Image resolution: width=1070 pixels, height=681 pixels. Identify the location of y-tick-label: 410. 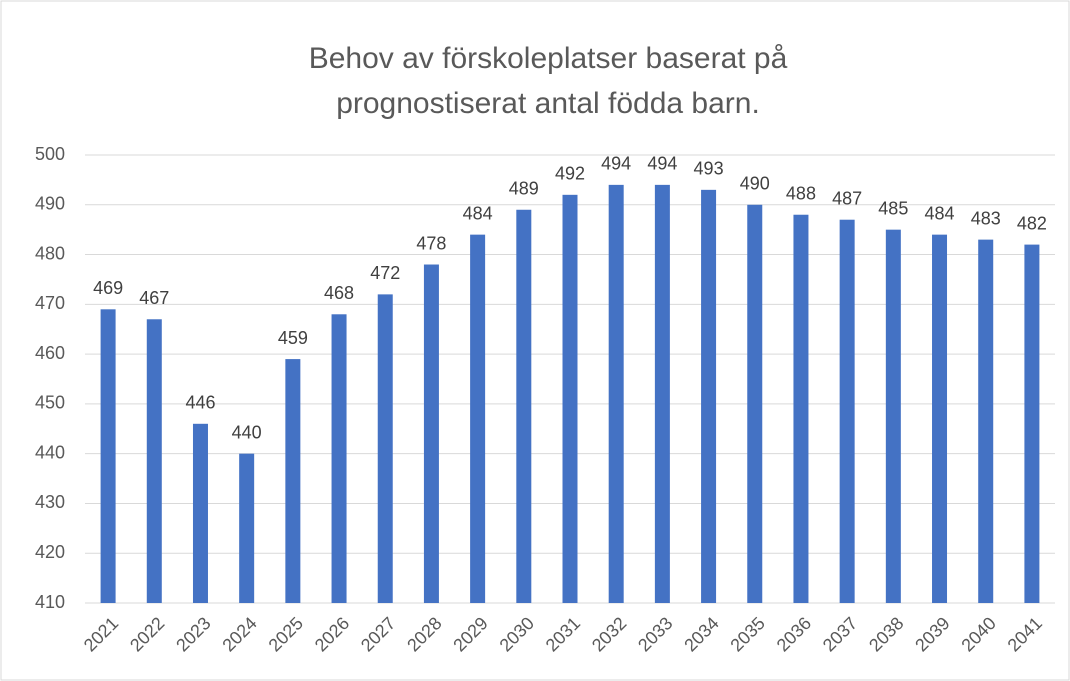
(50, 602).